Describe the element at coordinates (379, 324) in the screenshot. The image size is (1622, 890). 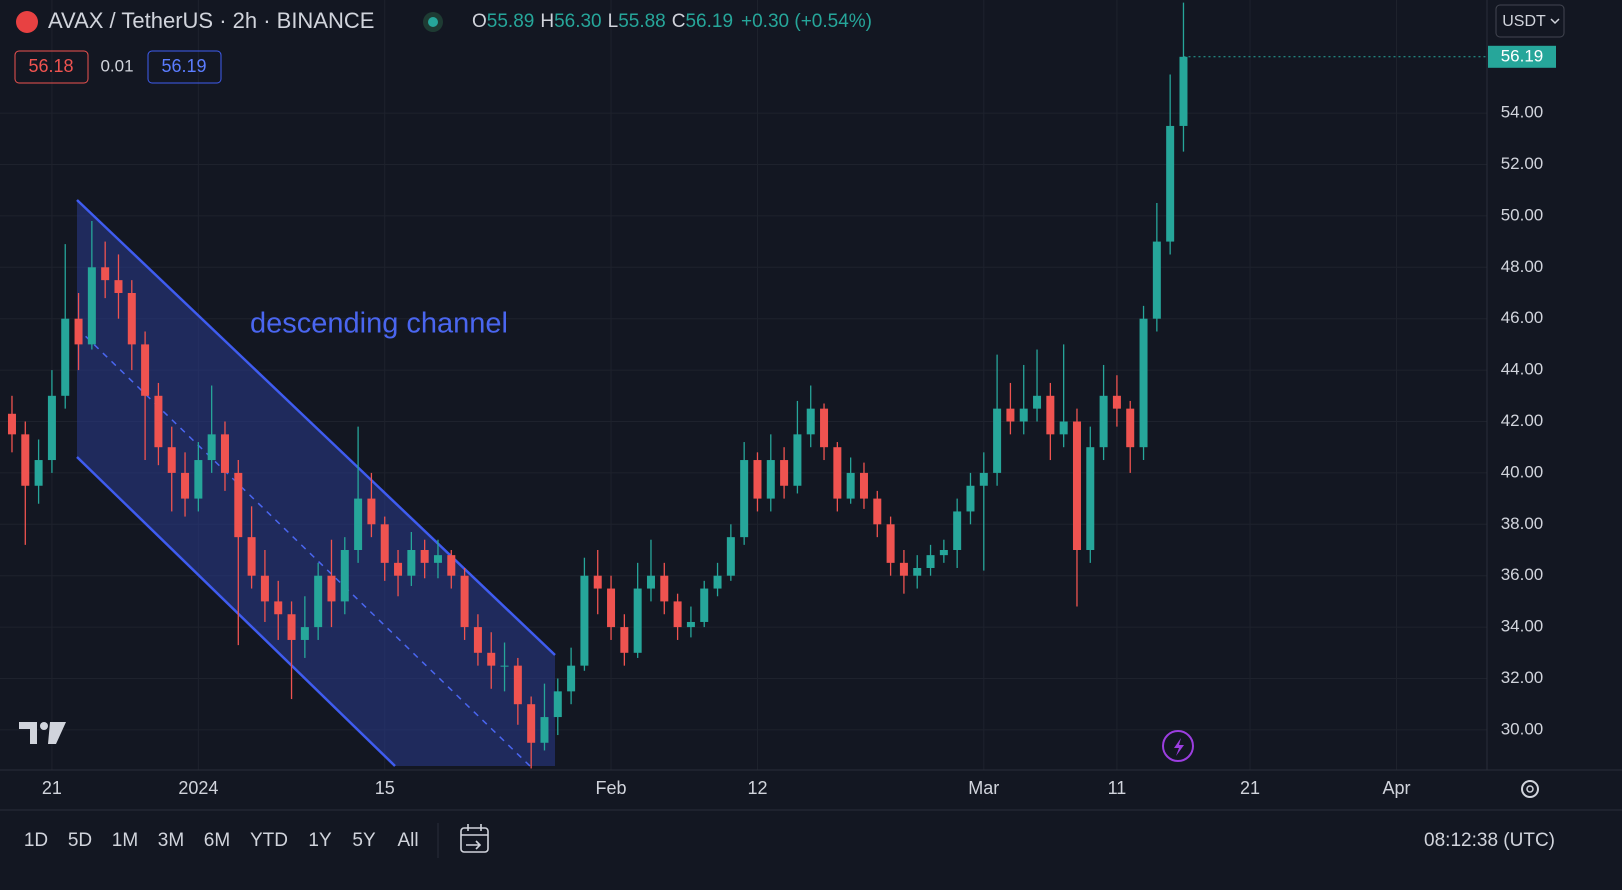
I see `annotation: descending channel` at that location.